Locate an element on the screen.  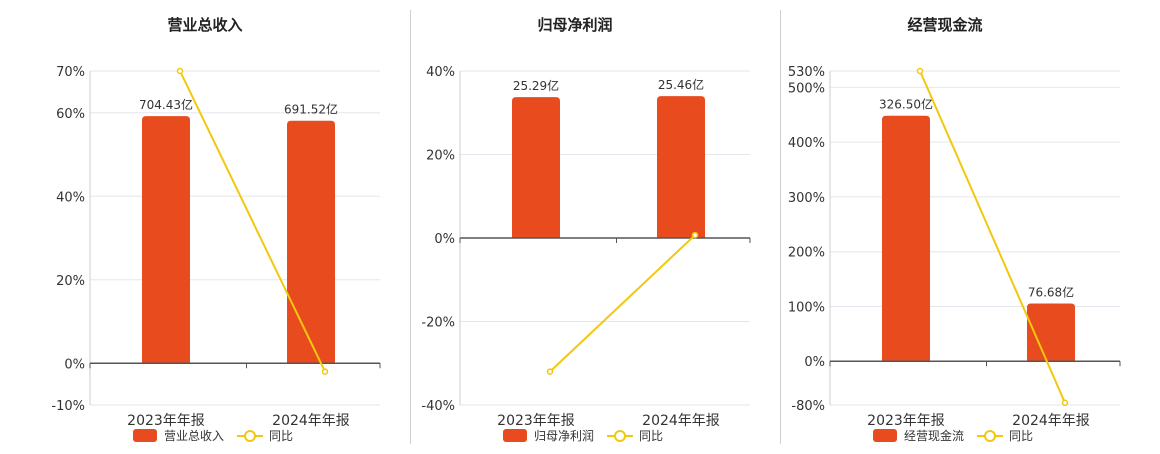
legend-bar-label: 归母净利润 is located at coordinates (564, 436).